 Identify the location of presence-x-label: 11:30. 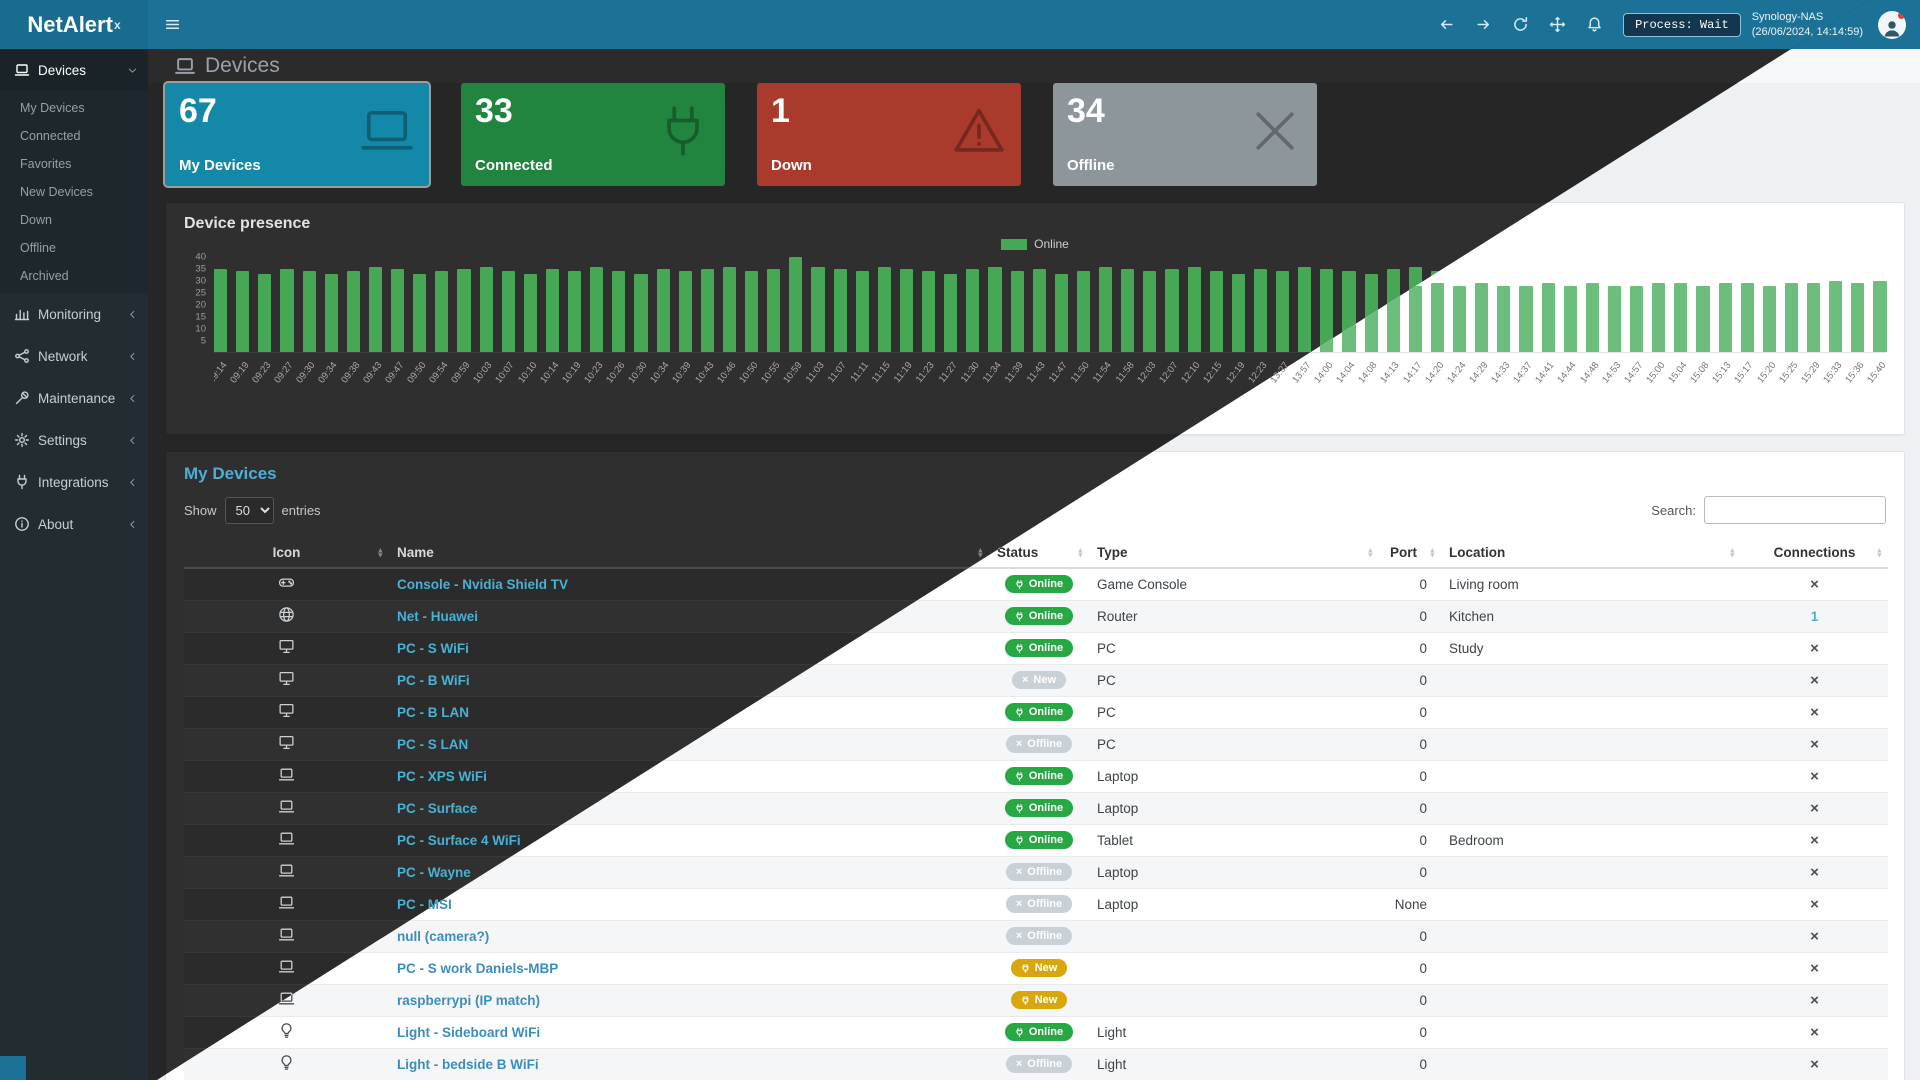
(970, 372).